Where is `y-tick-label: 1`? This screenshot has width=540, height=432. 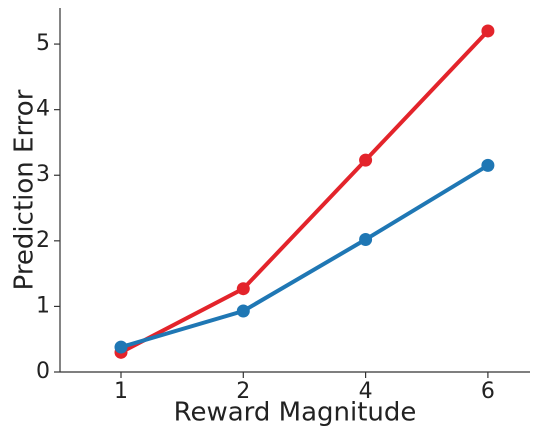 y-tick-label: 1 is located at coordinates (43, 305).